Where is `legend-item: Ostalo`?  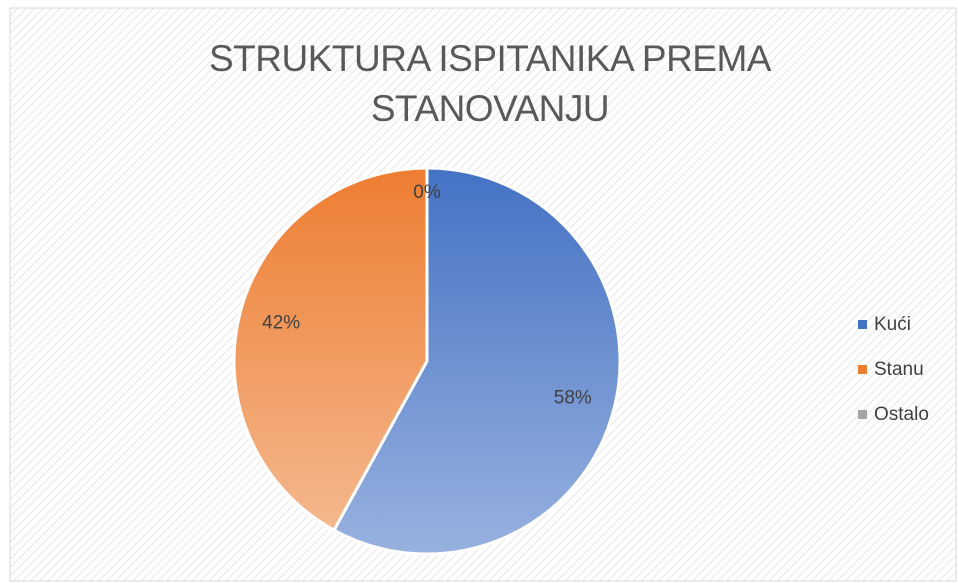 legend-item: Ostalo is located at coordinates (893, 414).